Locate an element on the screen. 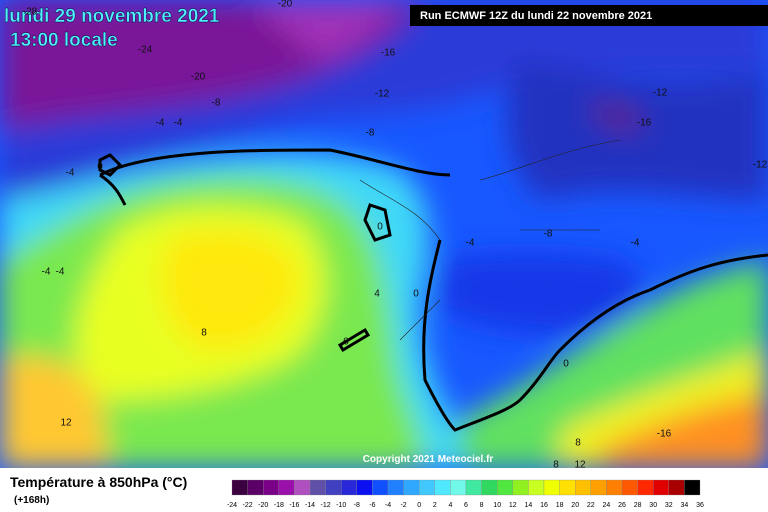  colorbar-tick: 8 is located at coordinates (482, 505).